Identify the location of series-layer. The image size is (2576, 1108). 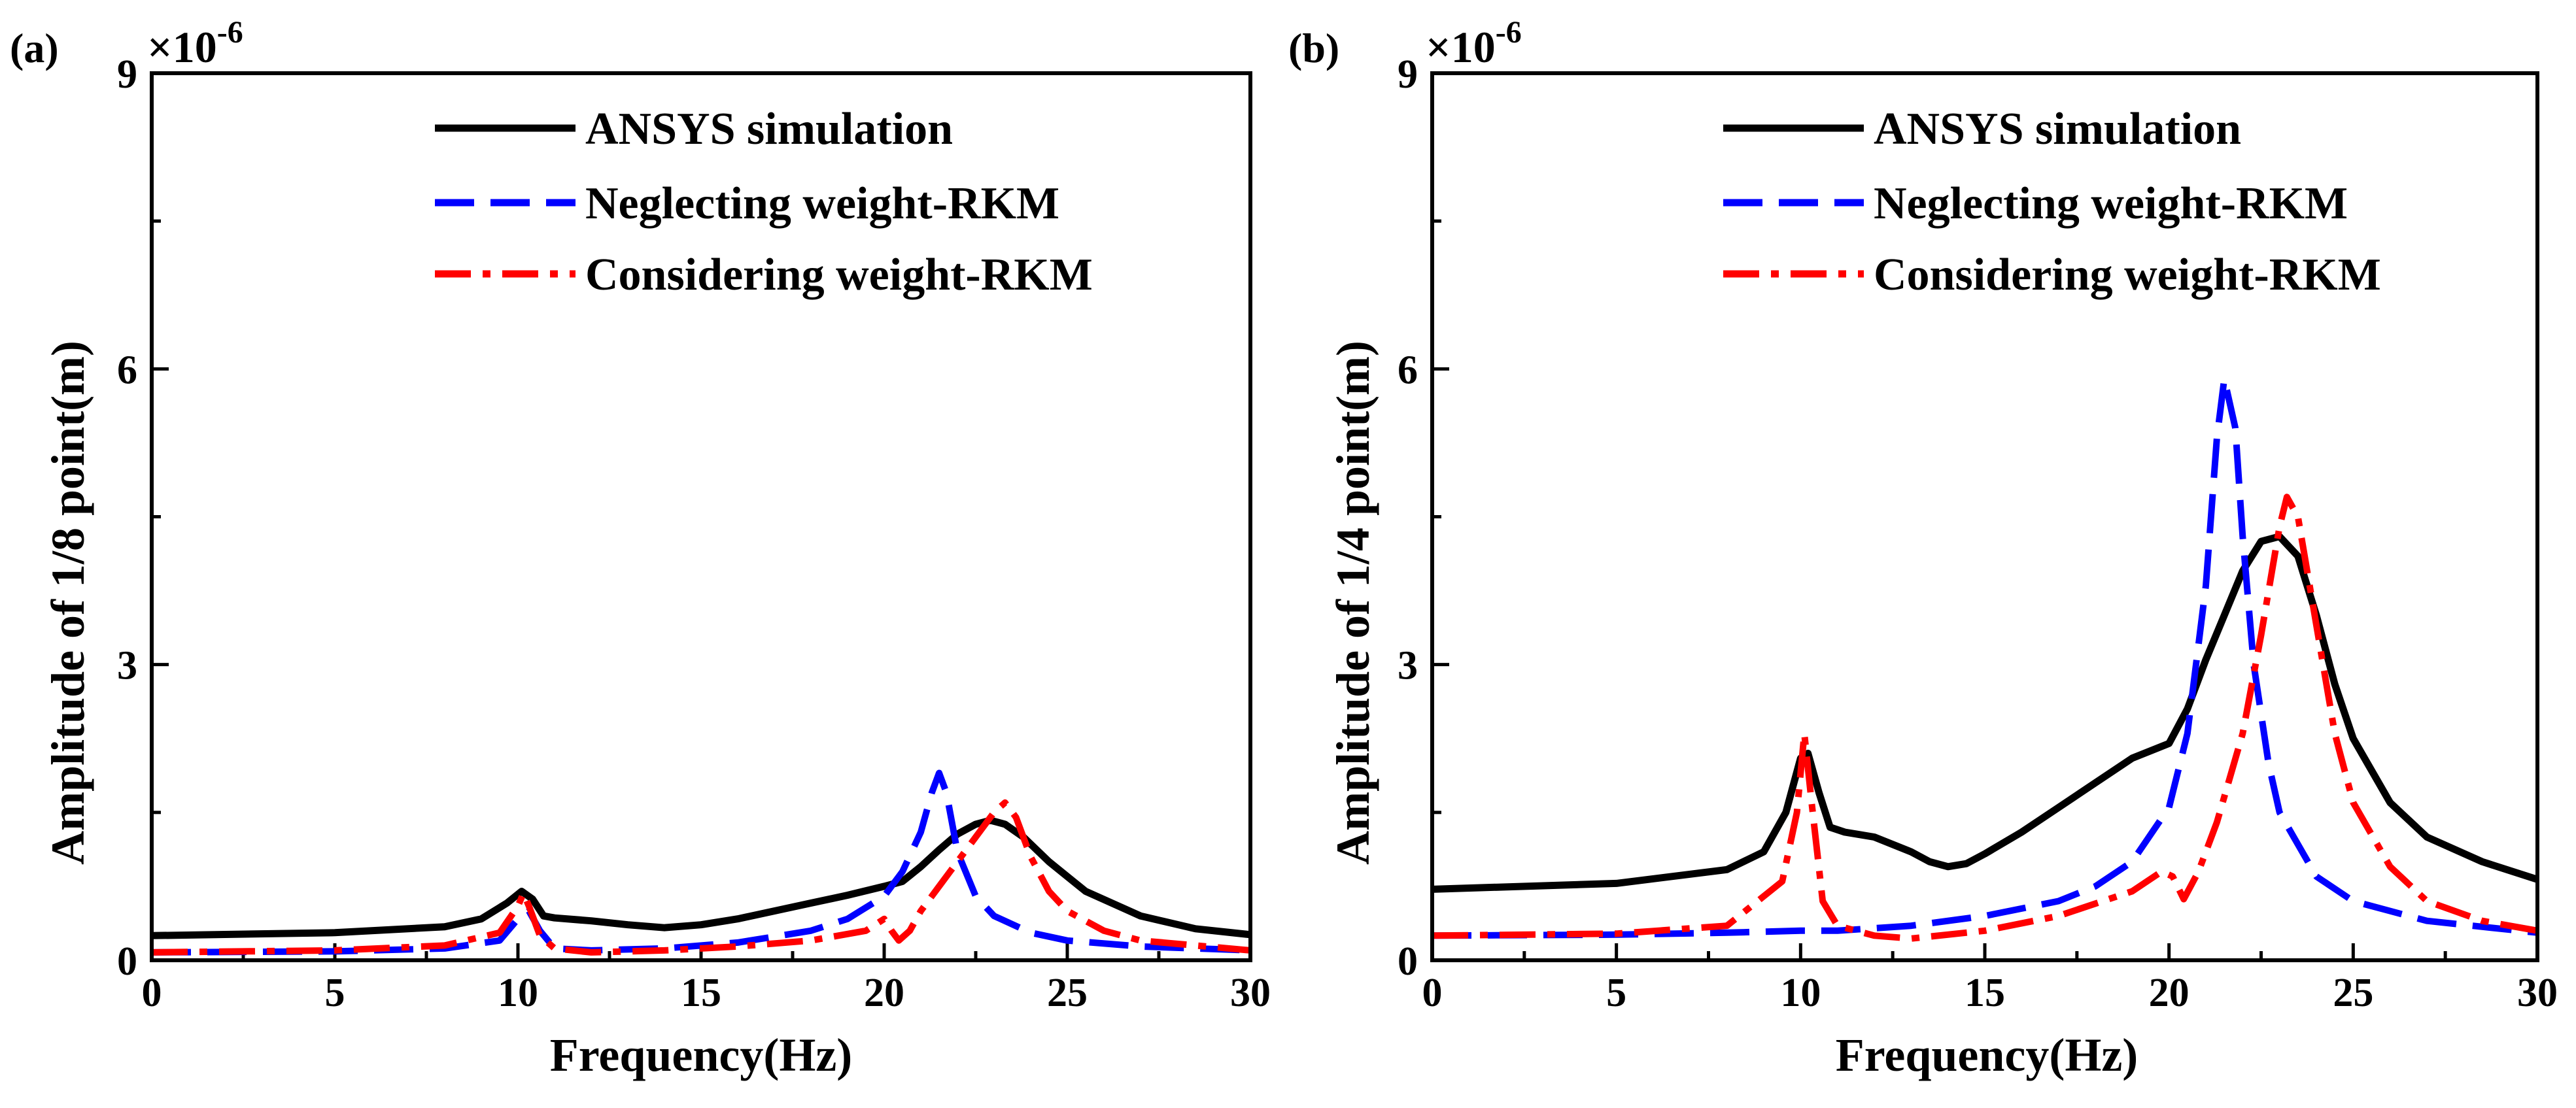
(701, 863).